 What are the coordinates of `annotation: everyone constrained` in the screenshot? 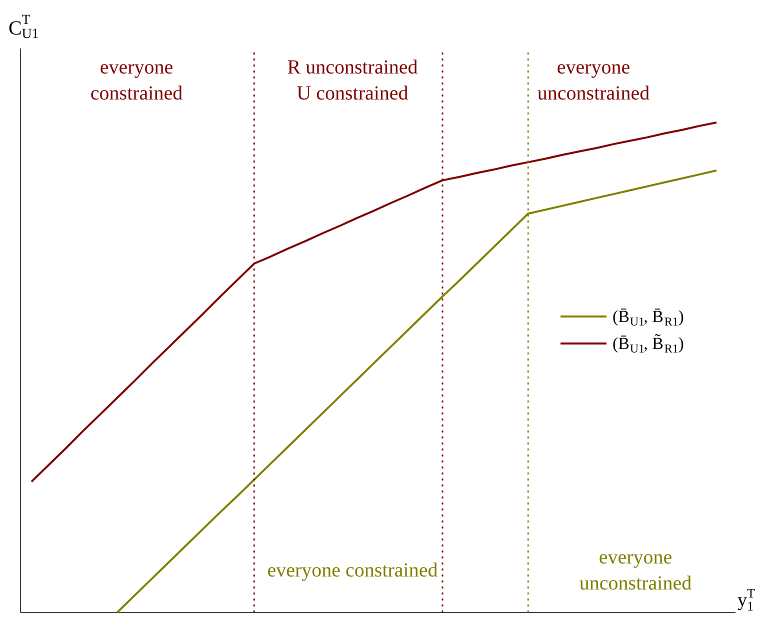 It's located at (352, 571).